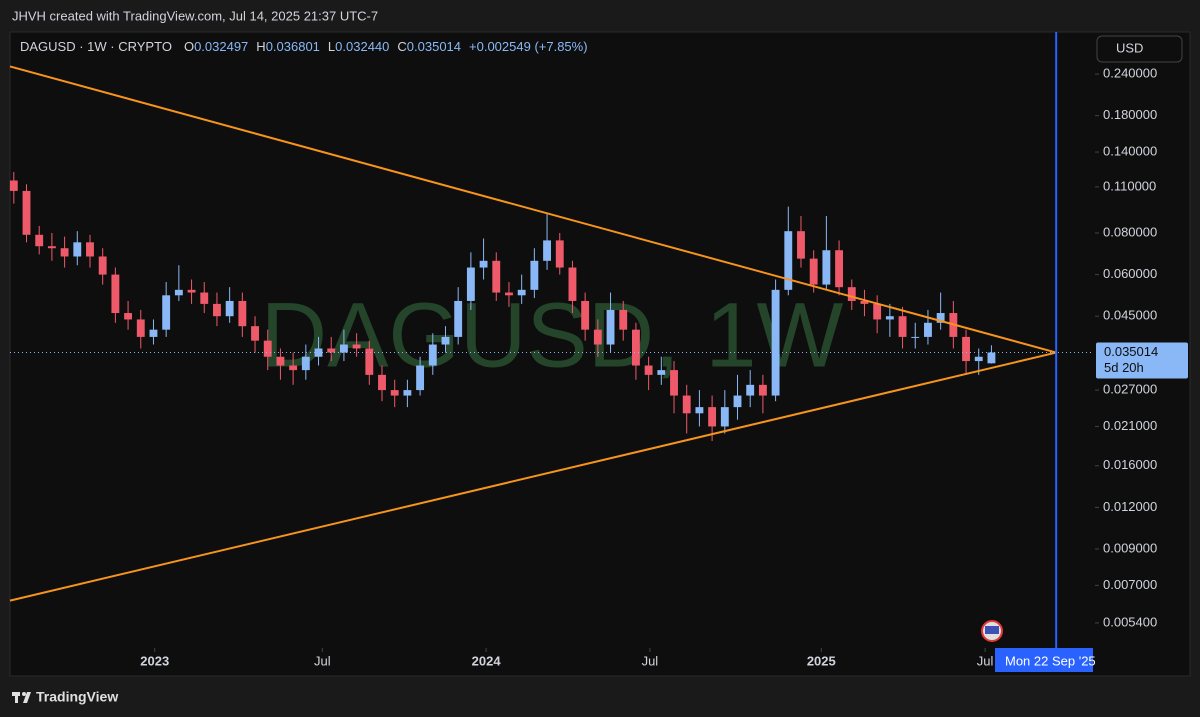 This screenshot has width=1200, height=717. What do you see at coordinates (434, 46) in the screenshot?
I see `legend-value: 0.035014` at bounding box center [434, 46].